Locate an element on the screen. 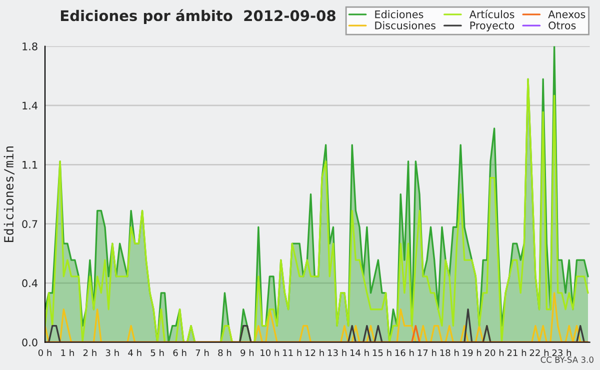 The image size is (600, 370). x-tick-label: 1 h is located at coordinates (67, 352).